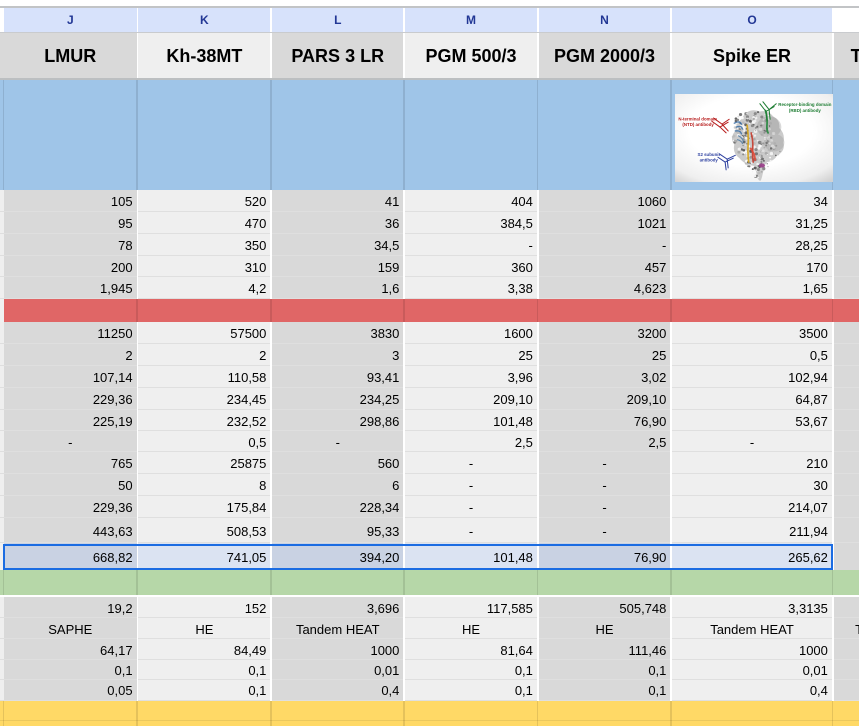 Image resolution: width=859 pixels, height=726 pixels. I want to click on svg-text: S2 subunit, so click(708, 153).